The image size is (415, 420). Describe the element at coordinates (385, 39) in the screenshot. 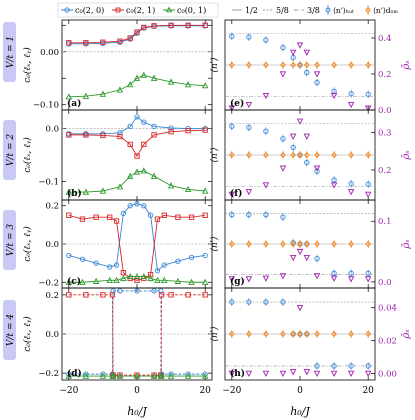

I see `panel-e-ytick-right-label: 0.4` at that location.